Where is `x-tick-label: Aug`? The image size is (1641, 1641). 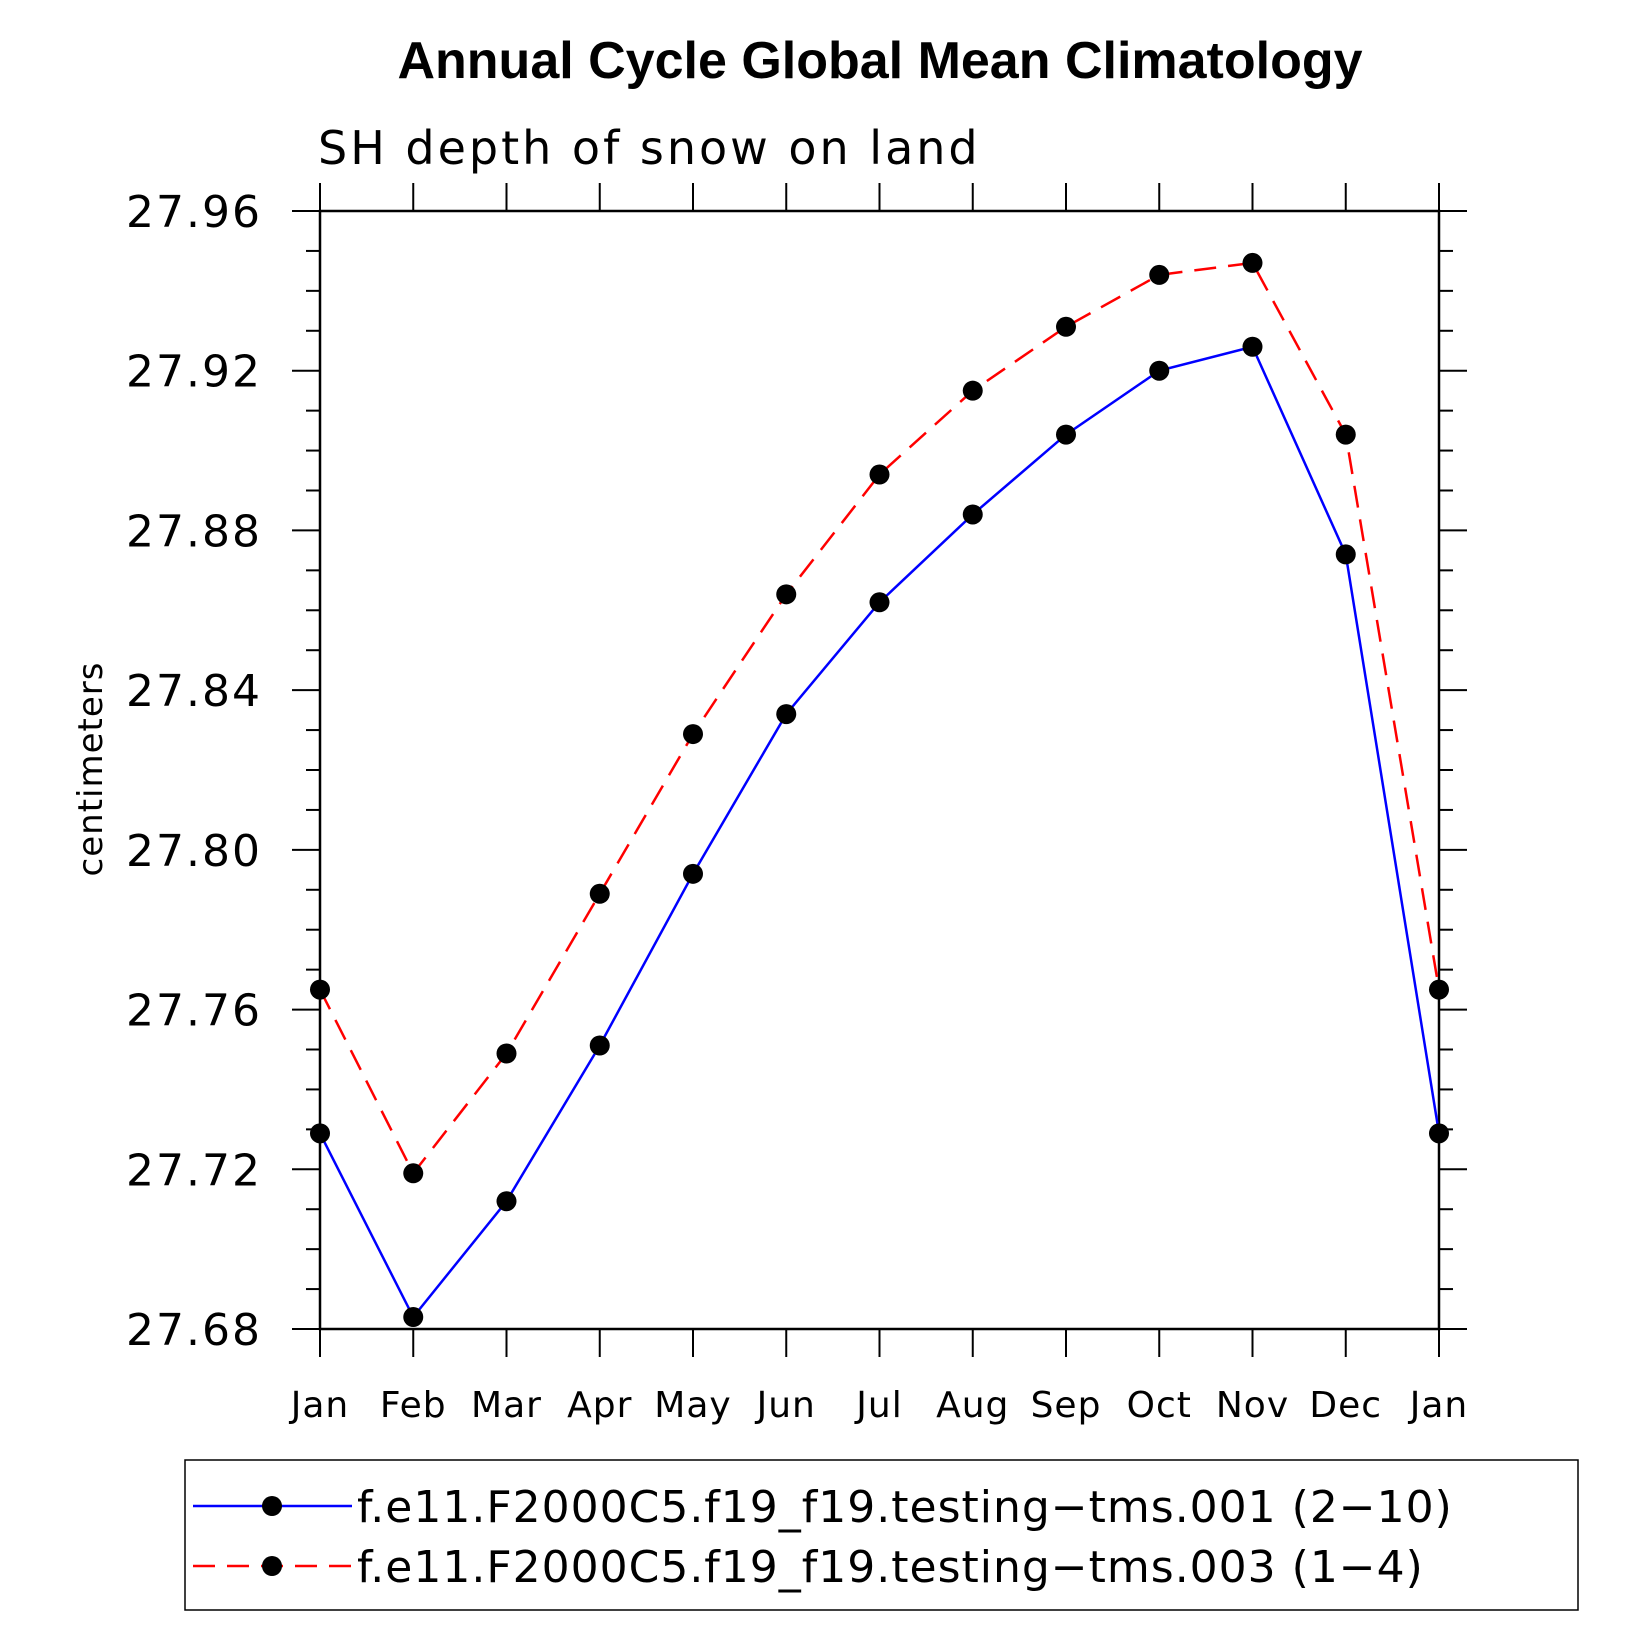
x-tick-label: Aug is located at coordinates (972, 1405).